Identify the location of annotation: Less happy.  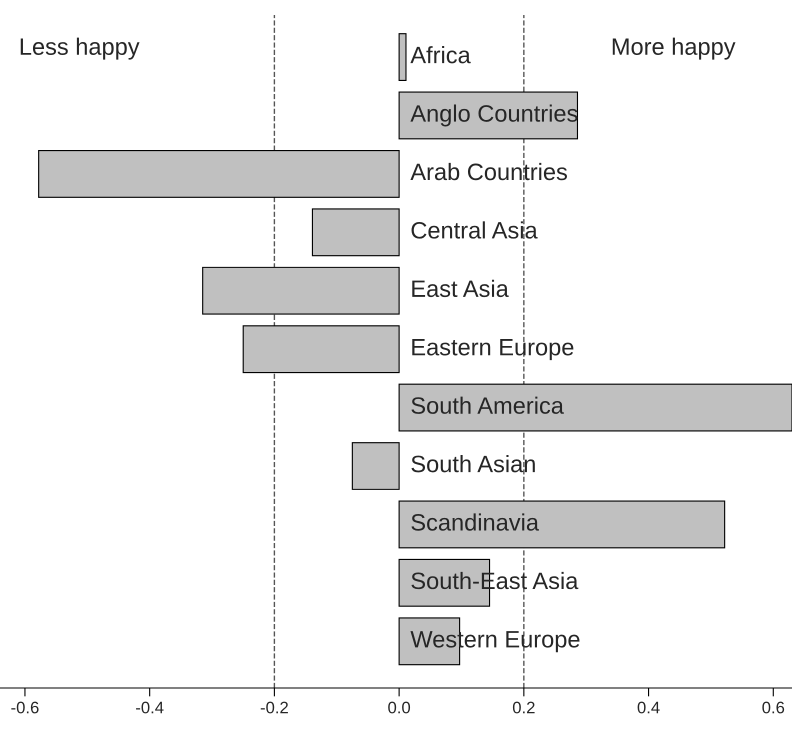
(80, 49).